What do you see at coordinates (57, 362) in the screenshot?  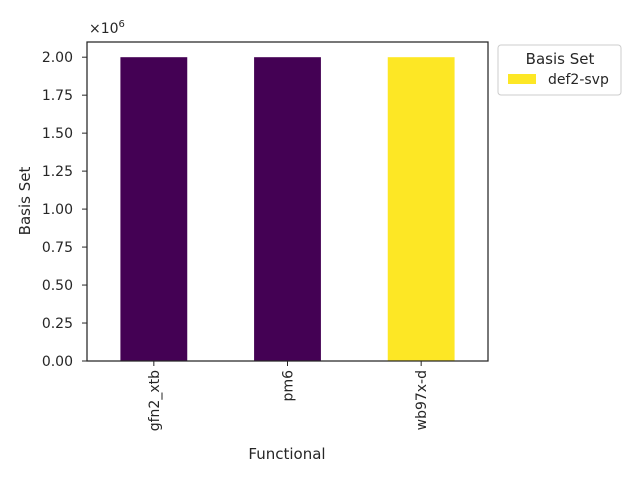 I see `y-tick-label: 0.00` at bounding box center [57, 362].